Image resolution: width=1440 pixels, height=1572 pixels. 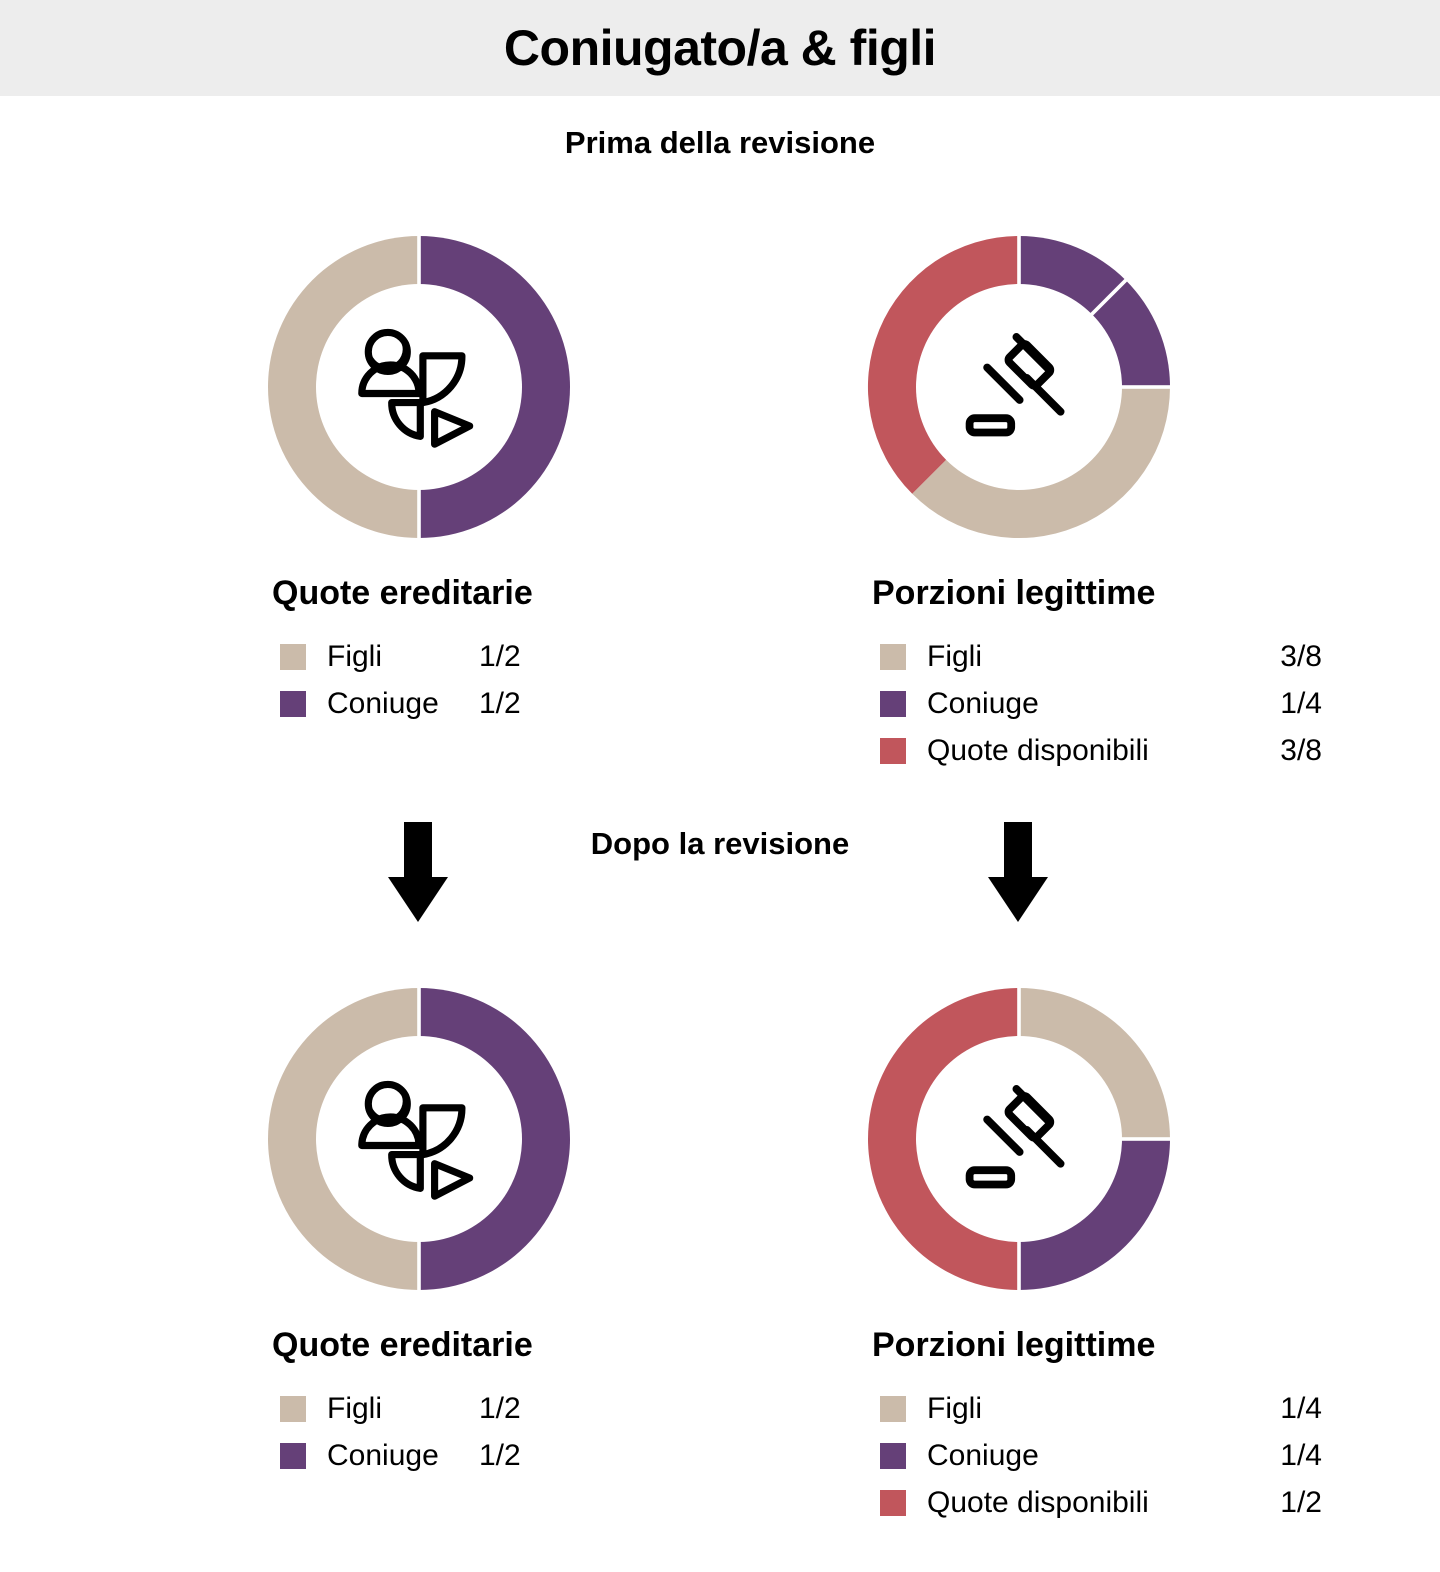 I want to click on page-title: Coniugato/a & figli, so click(x=720, y=48).